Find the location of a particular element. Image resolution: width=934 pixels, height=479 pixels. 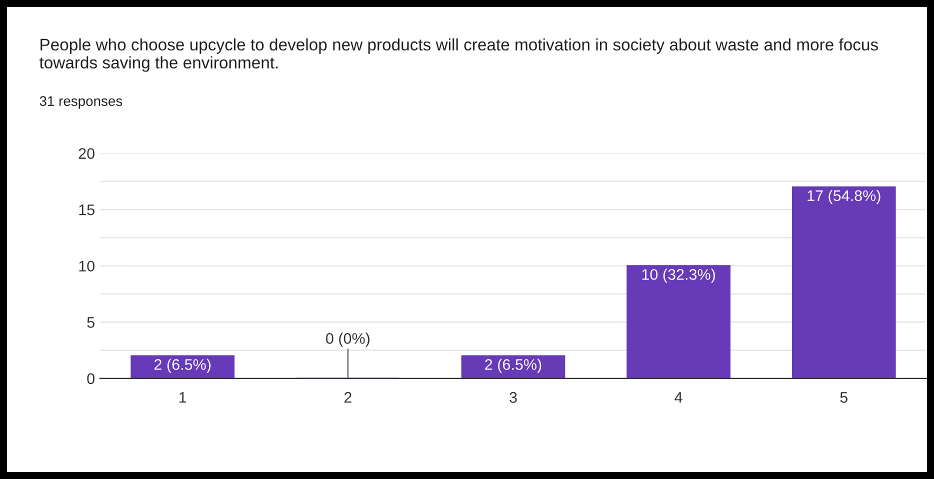

chart-subtitle: 31 responses is located at coordinates (81, 102).